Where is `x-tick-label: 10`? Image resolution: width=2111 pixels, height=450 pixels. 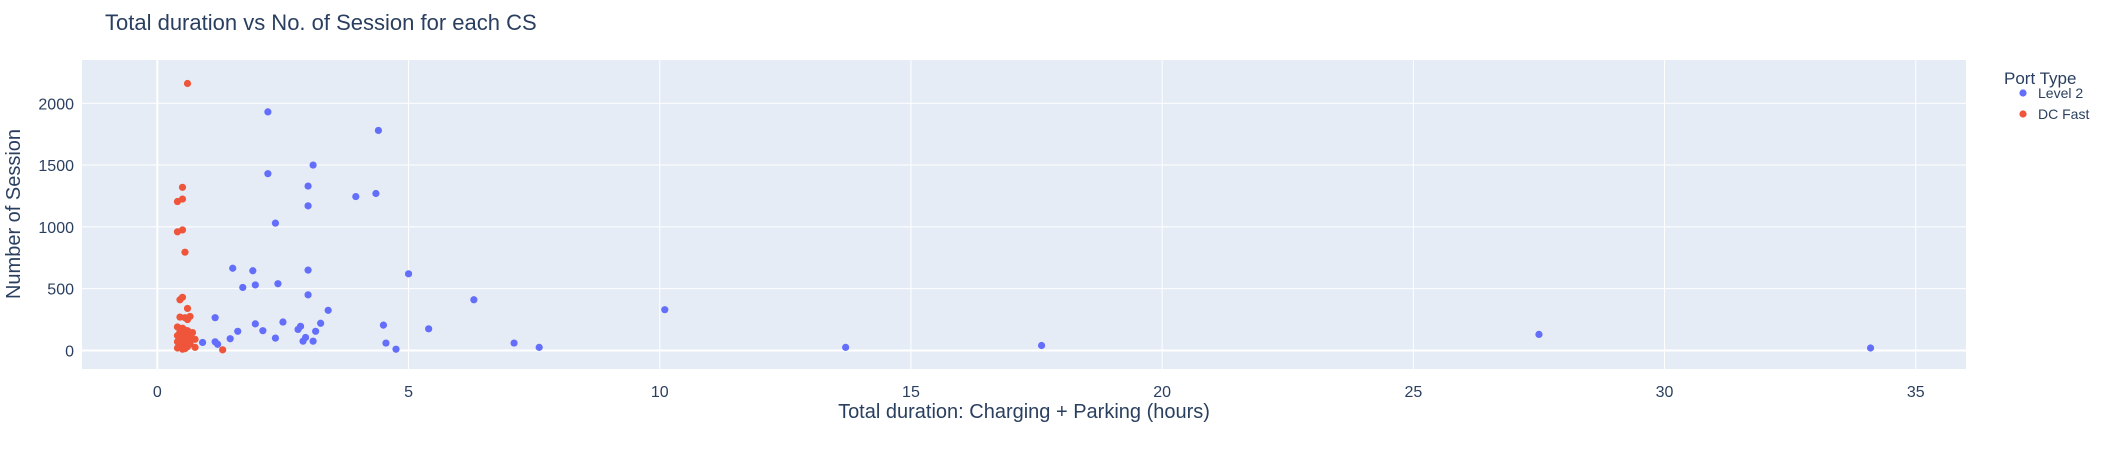
x-tick-label: 10 is located at coordinates (660, 392).